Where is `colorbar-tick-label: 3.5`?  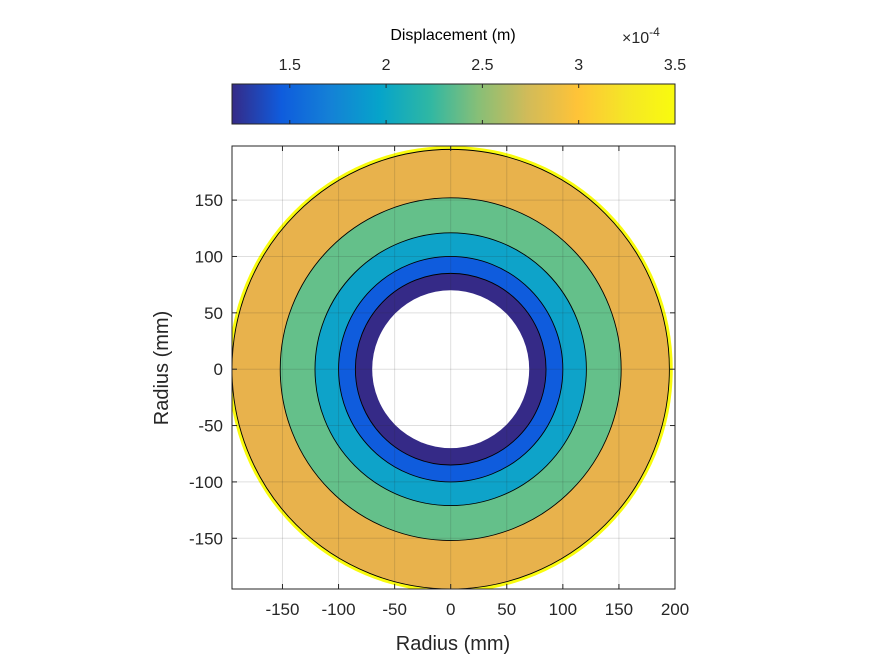 colorbar-tick-label: 3.5 is located at coordinates (675, 65).